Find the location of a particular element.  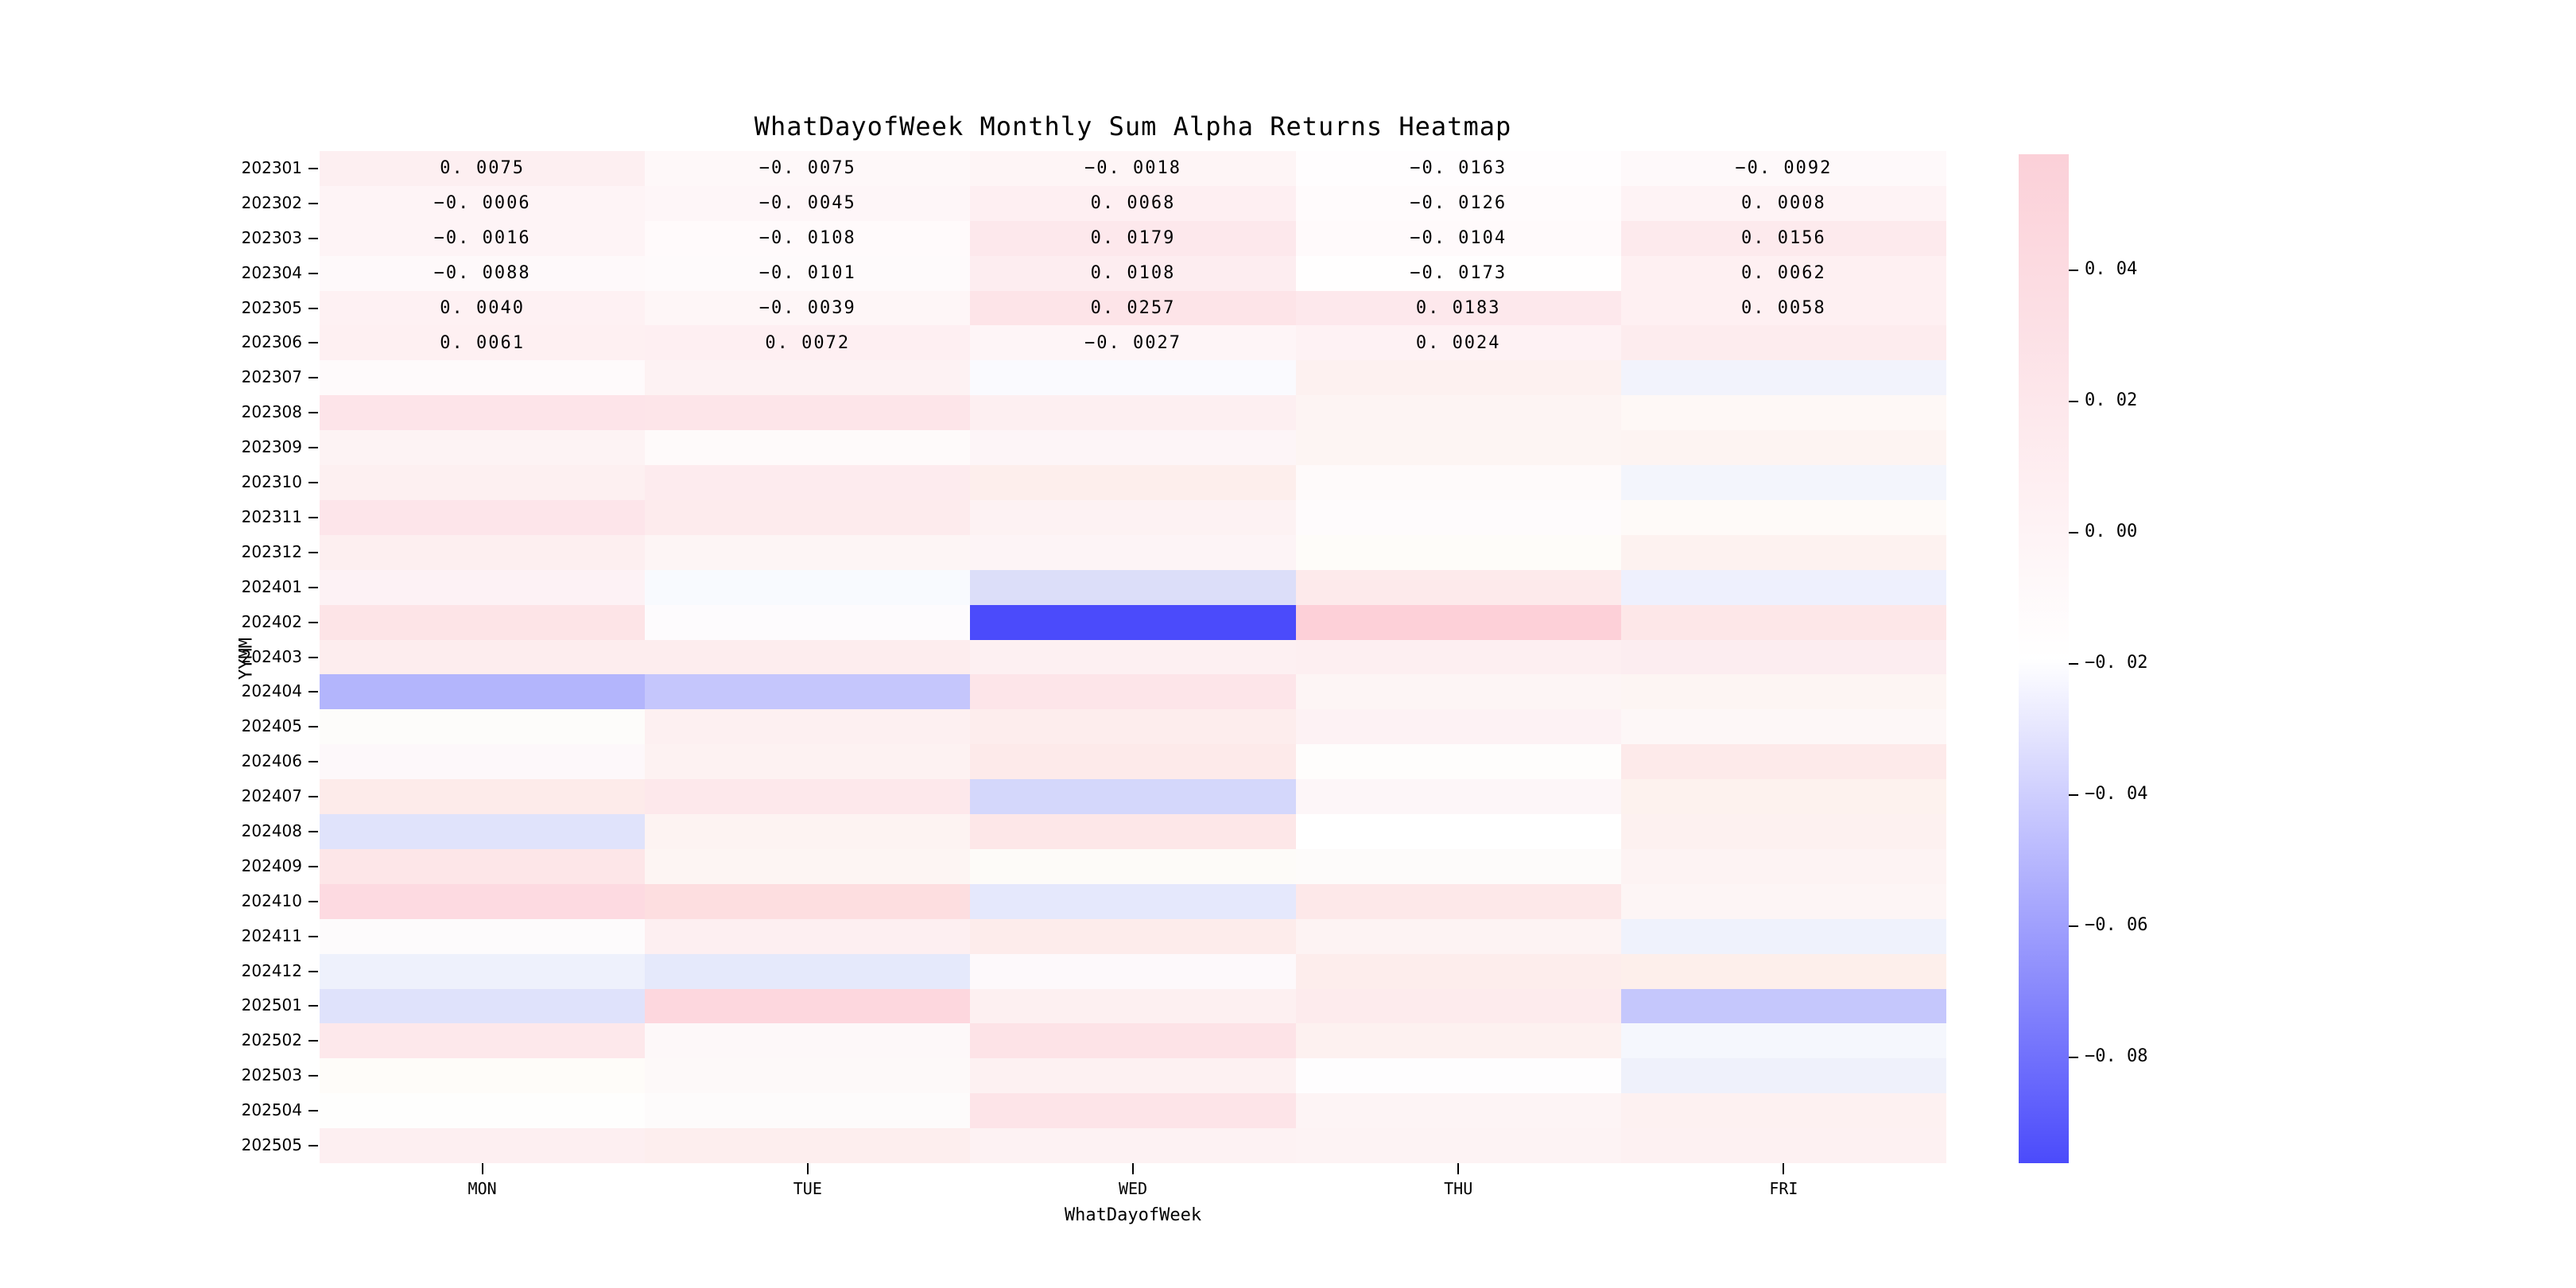

cell-annotation: 0. 0072 is located at coordinates (808, 343).